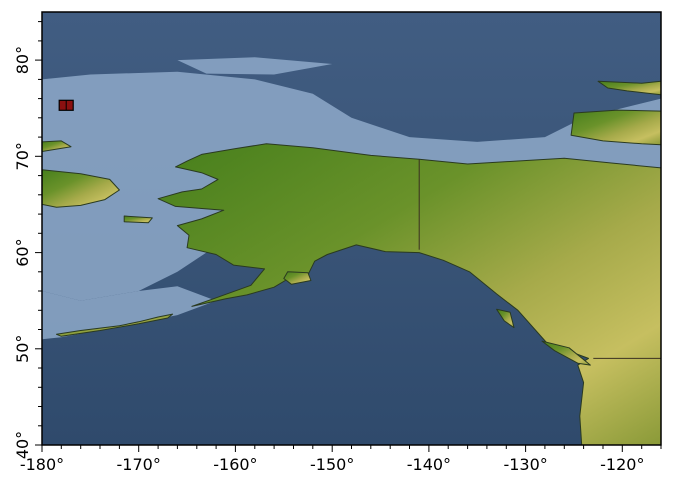 The image size is (684, 490). I want to click on land-vancouver-island, so click(566, 353).